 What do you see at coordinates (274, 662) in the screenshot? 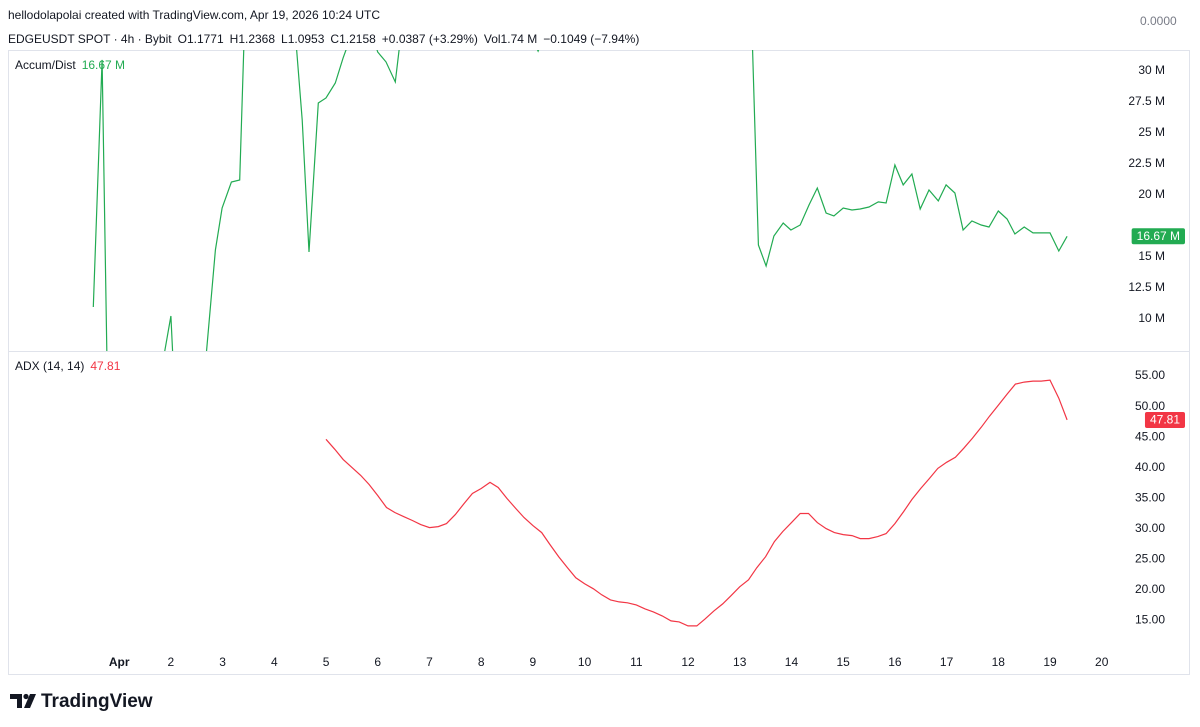
I see `x-tick-label: 4` at bounding box center [274, 662].